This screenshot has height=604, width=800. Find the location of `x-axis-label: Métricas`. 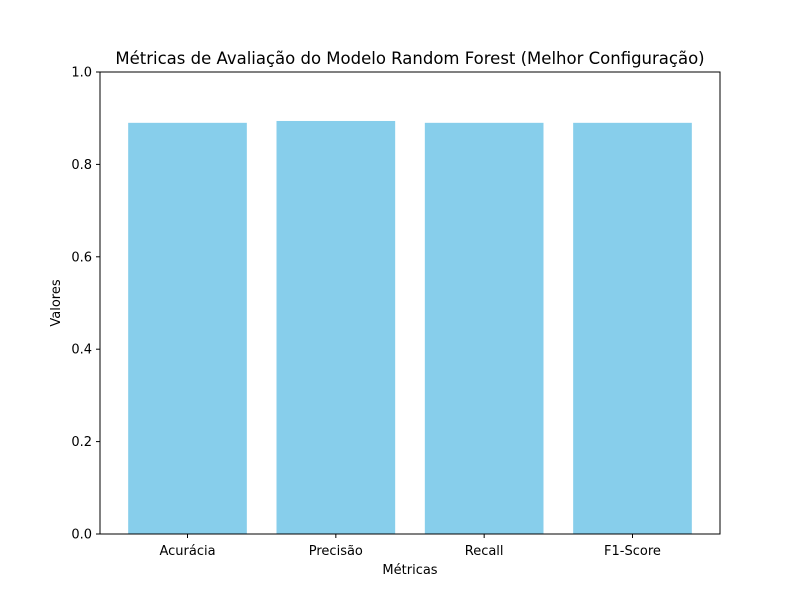

x-axis-label: Métricas is located at coordinates (409, 570).